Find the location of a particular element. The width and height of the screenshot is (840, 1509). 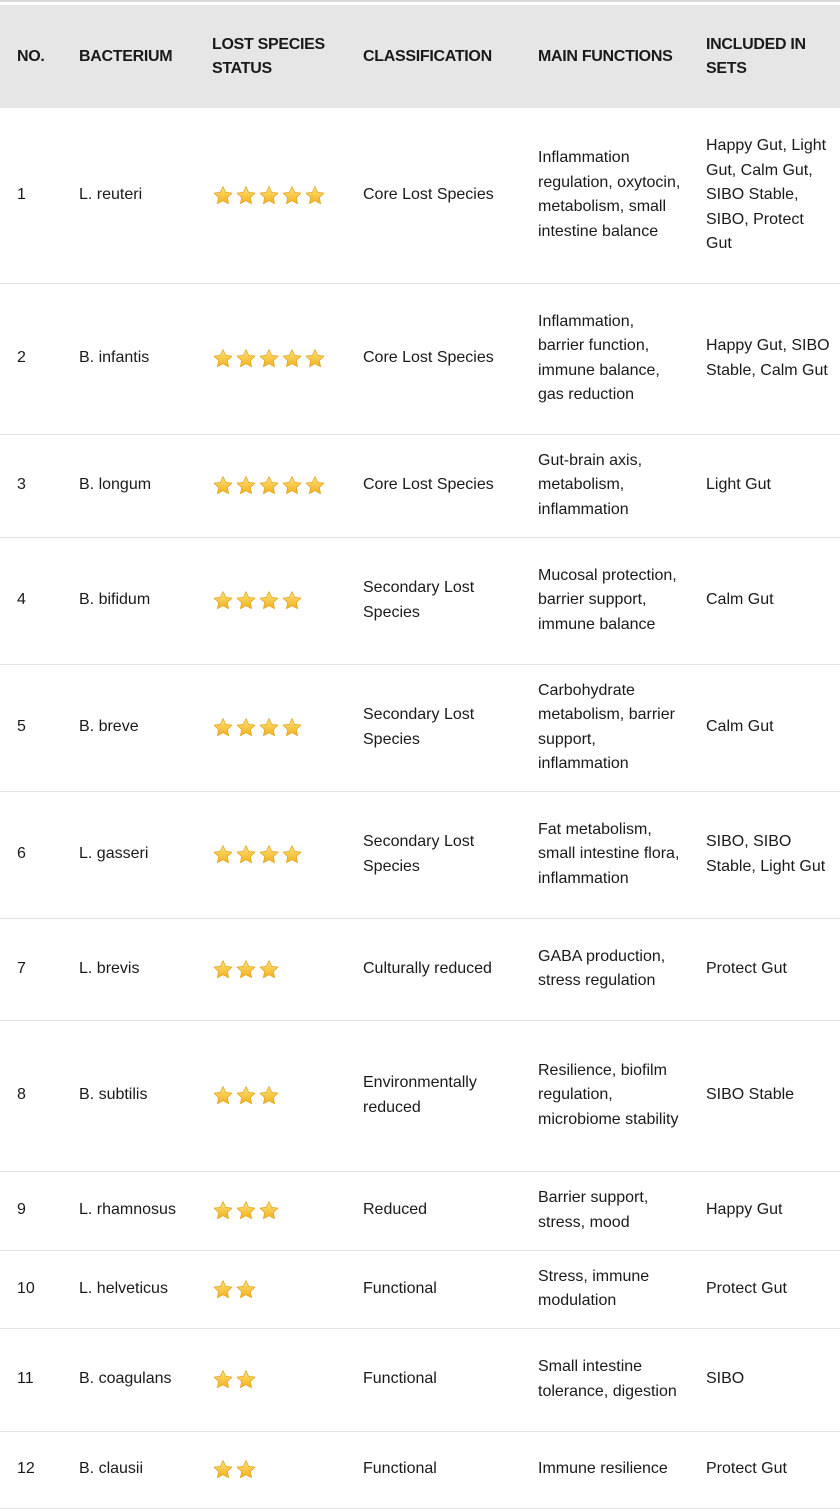

header-included-in-sets: INCLUDED IN SETS is located at coordinates (764, 56).